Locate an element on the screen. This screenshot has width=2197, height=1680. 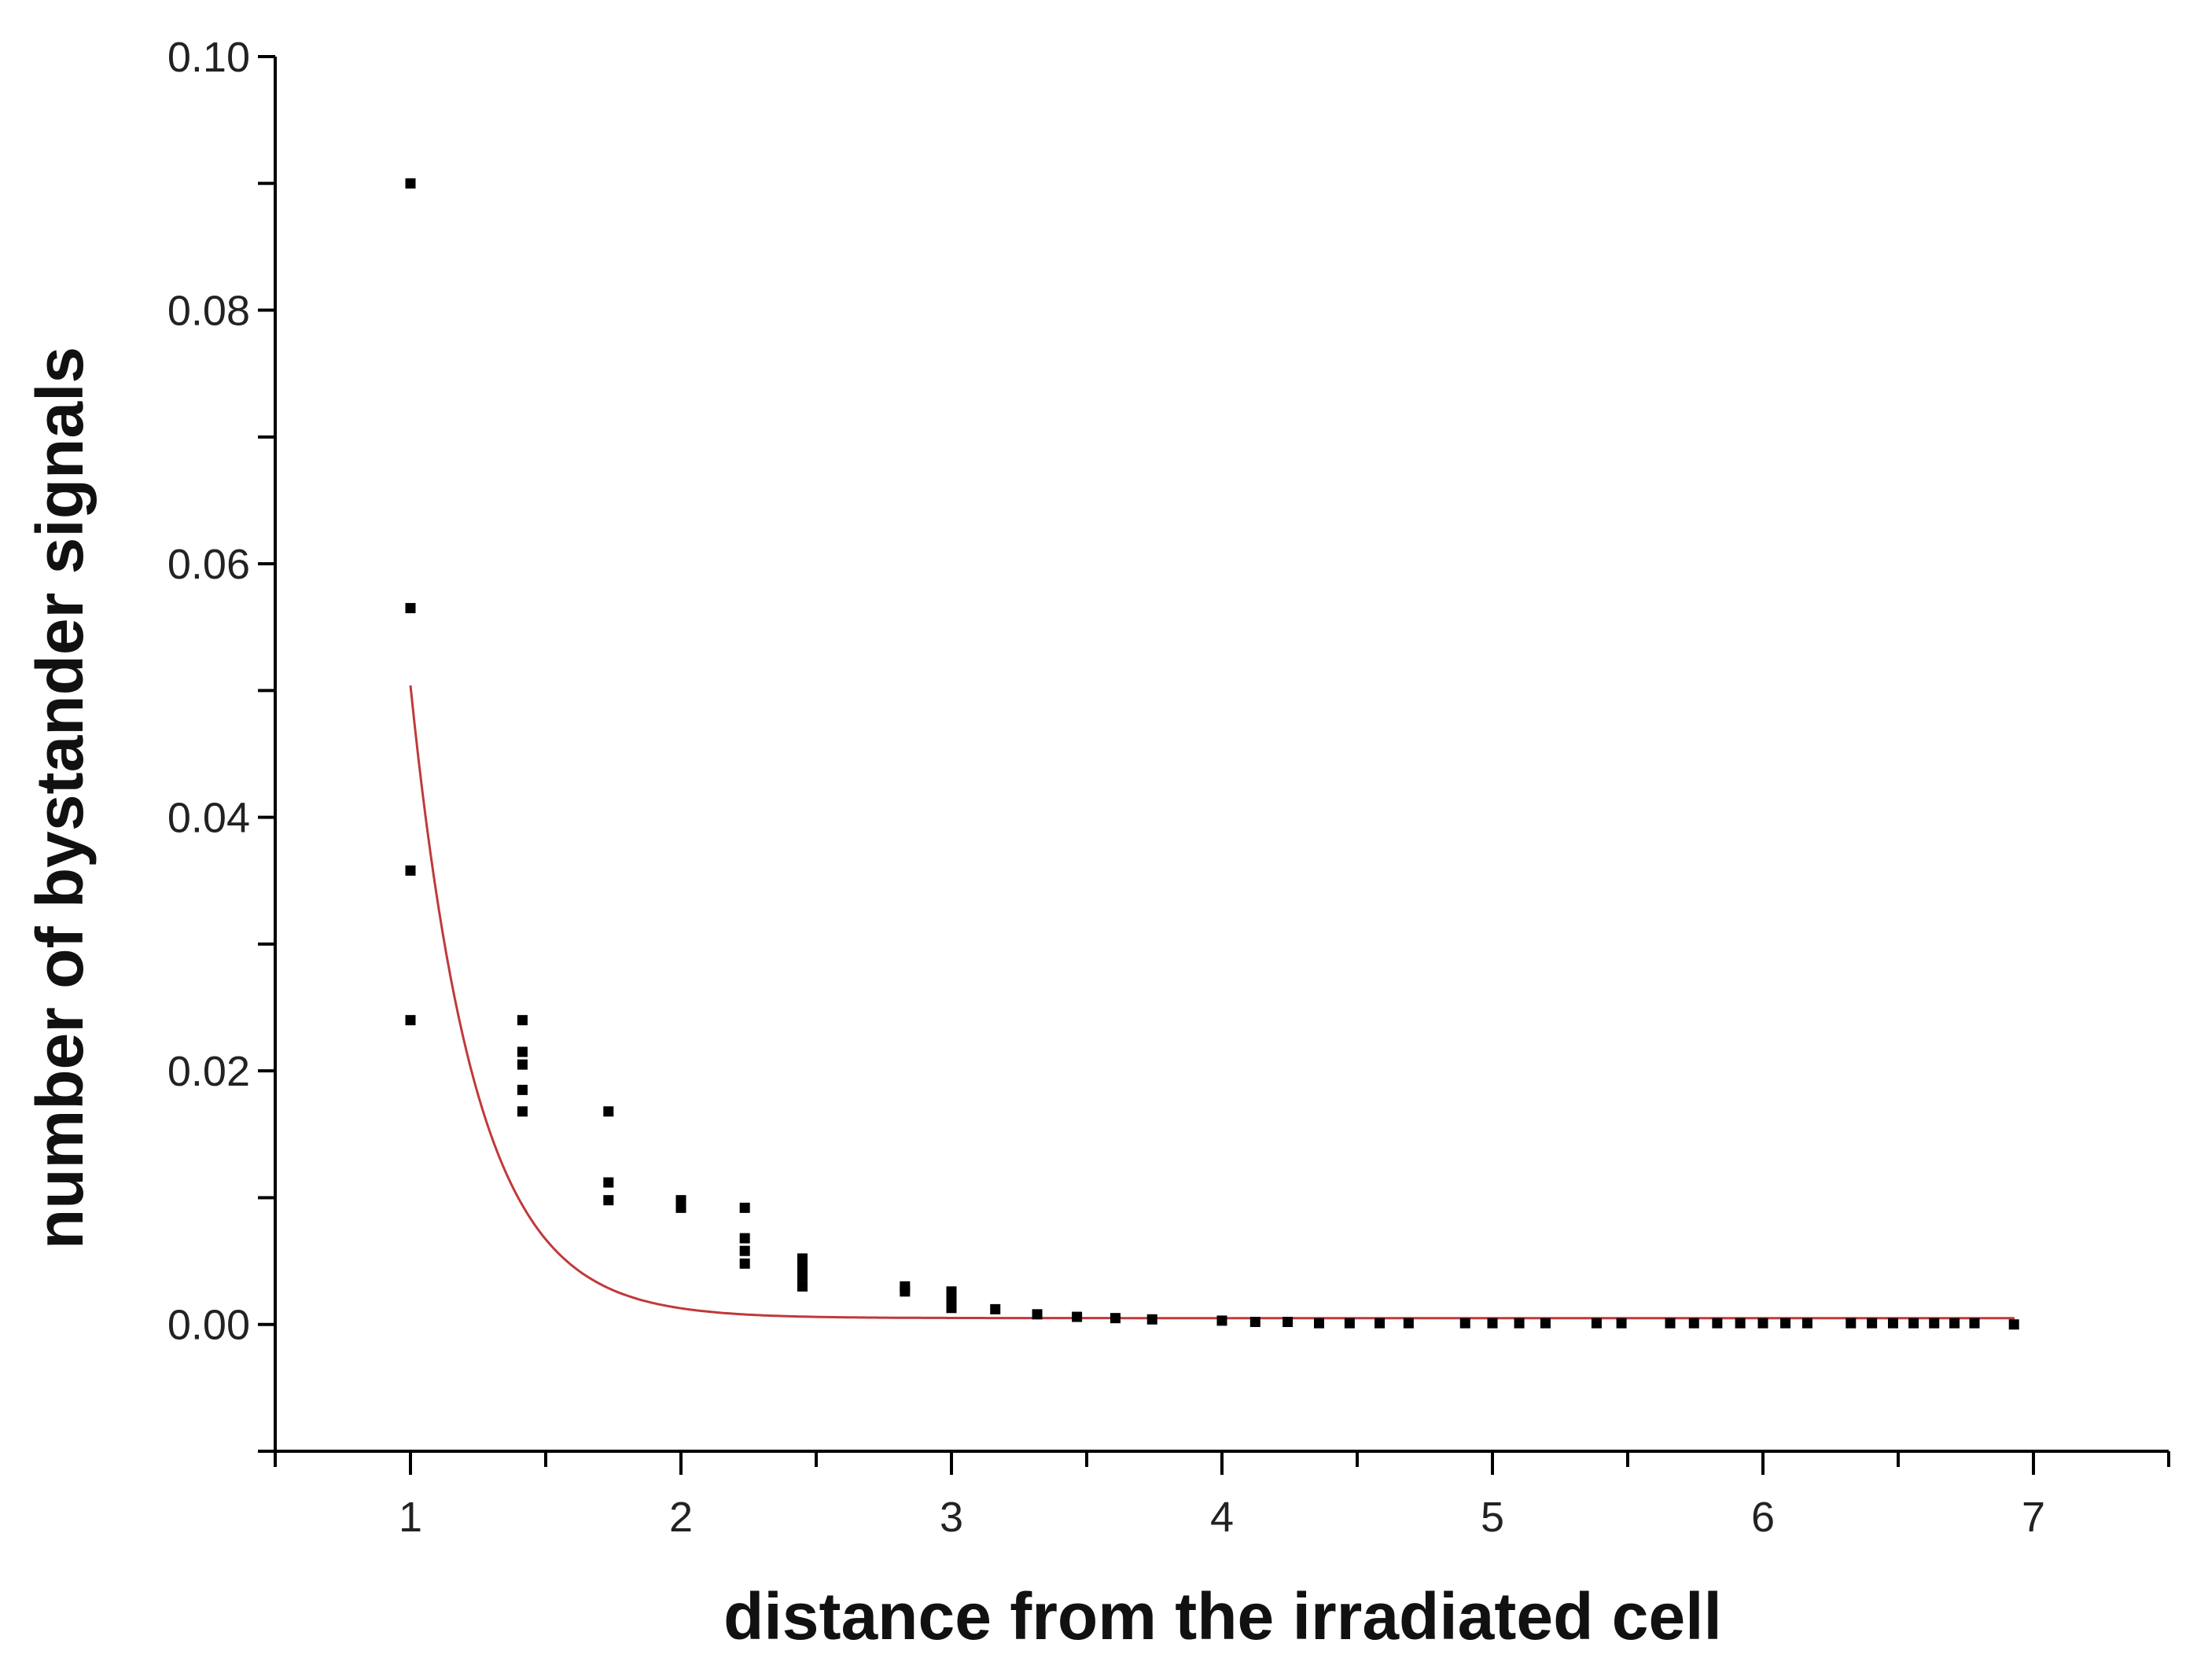
y-tick-label: 0.02 is located at coordinates (208, 1071).